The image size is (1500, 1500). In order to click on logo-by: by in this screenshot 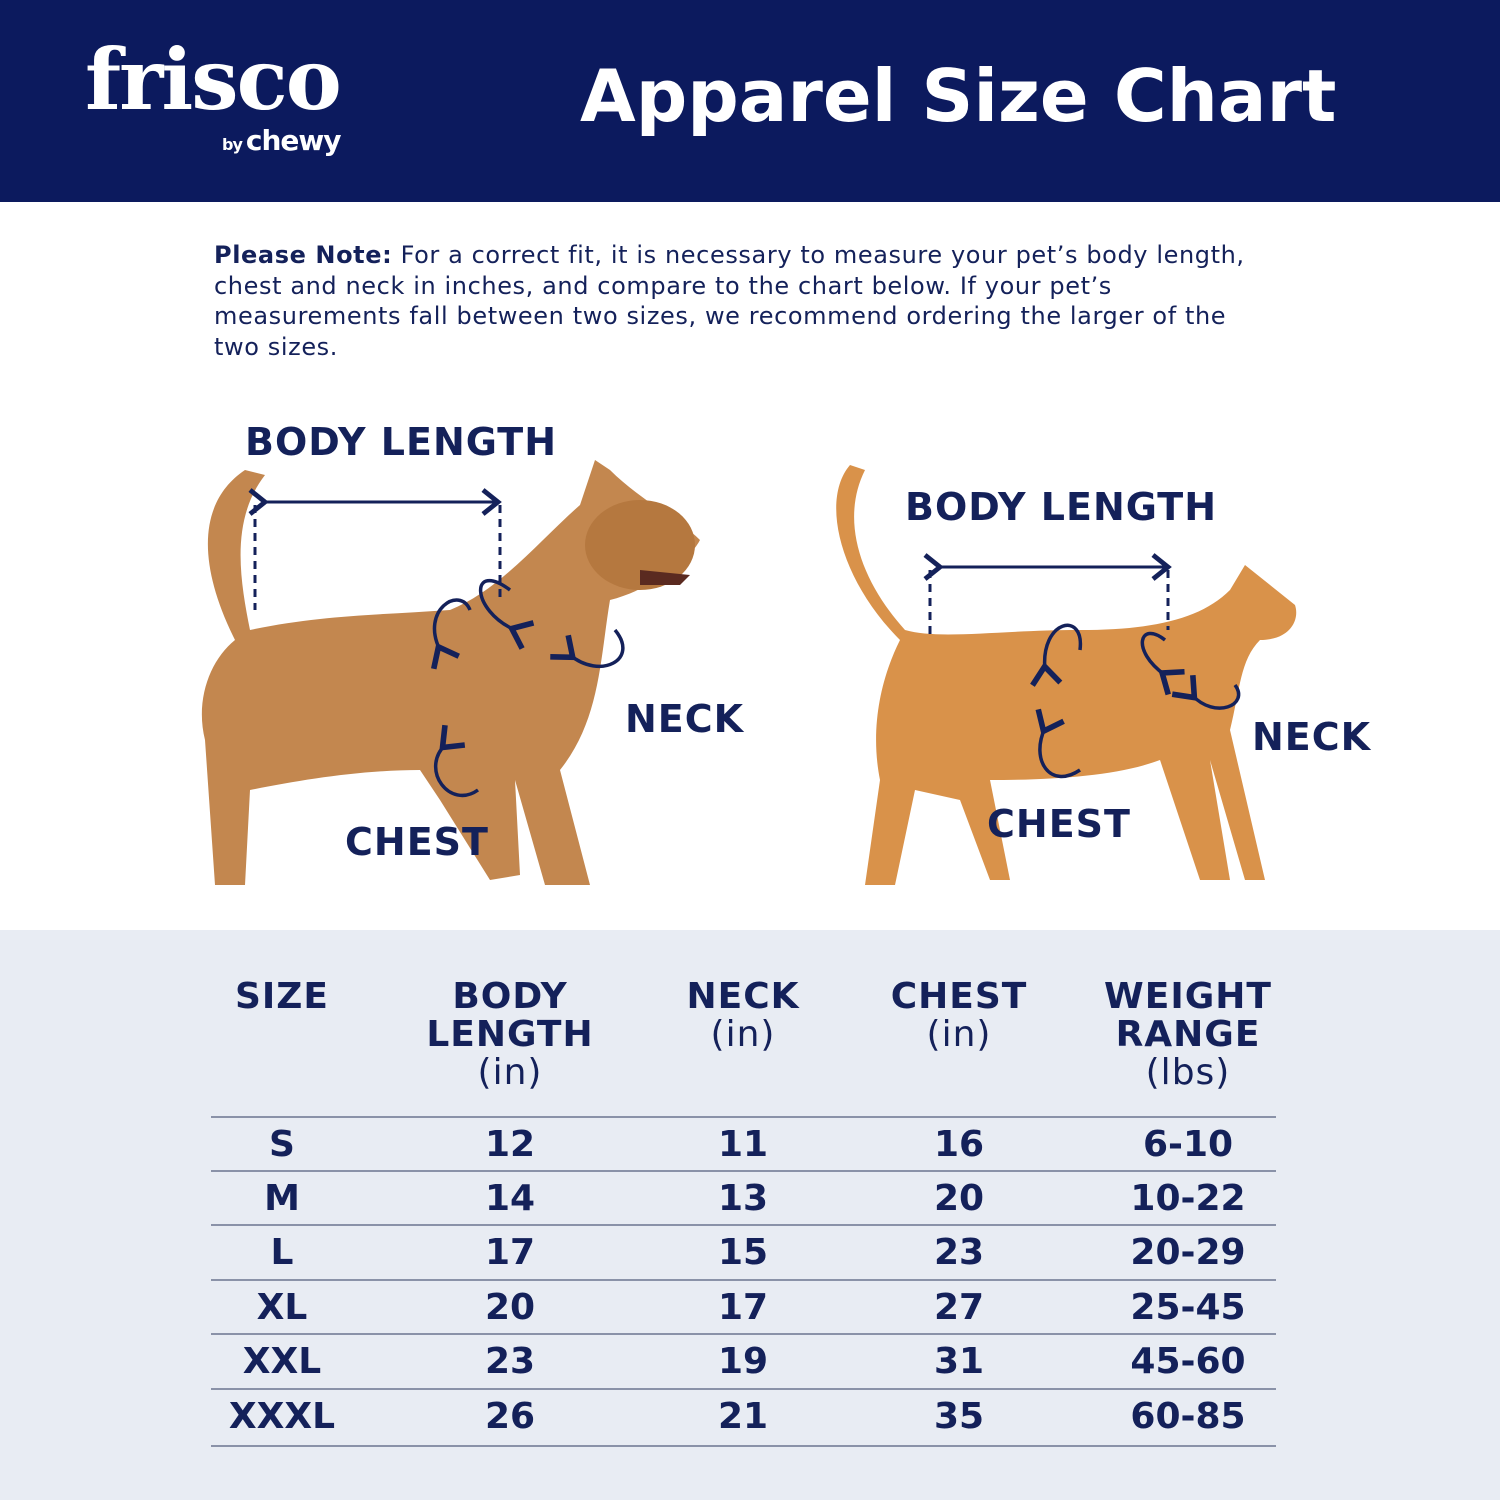, I will do `click(232, 144)`.